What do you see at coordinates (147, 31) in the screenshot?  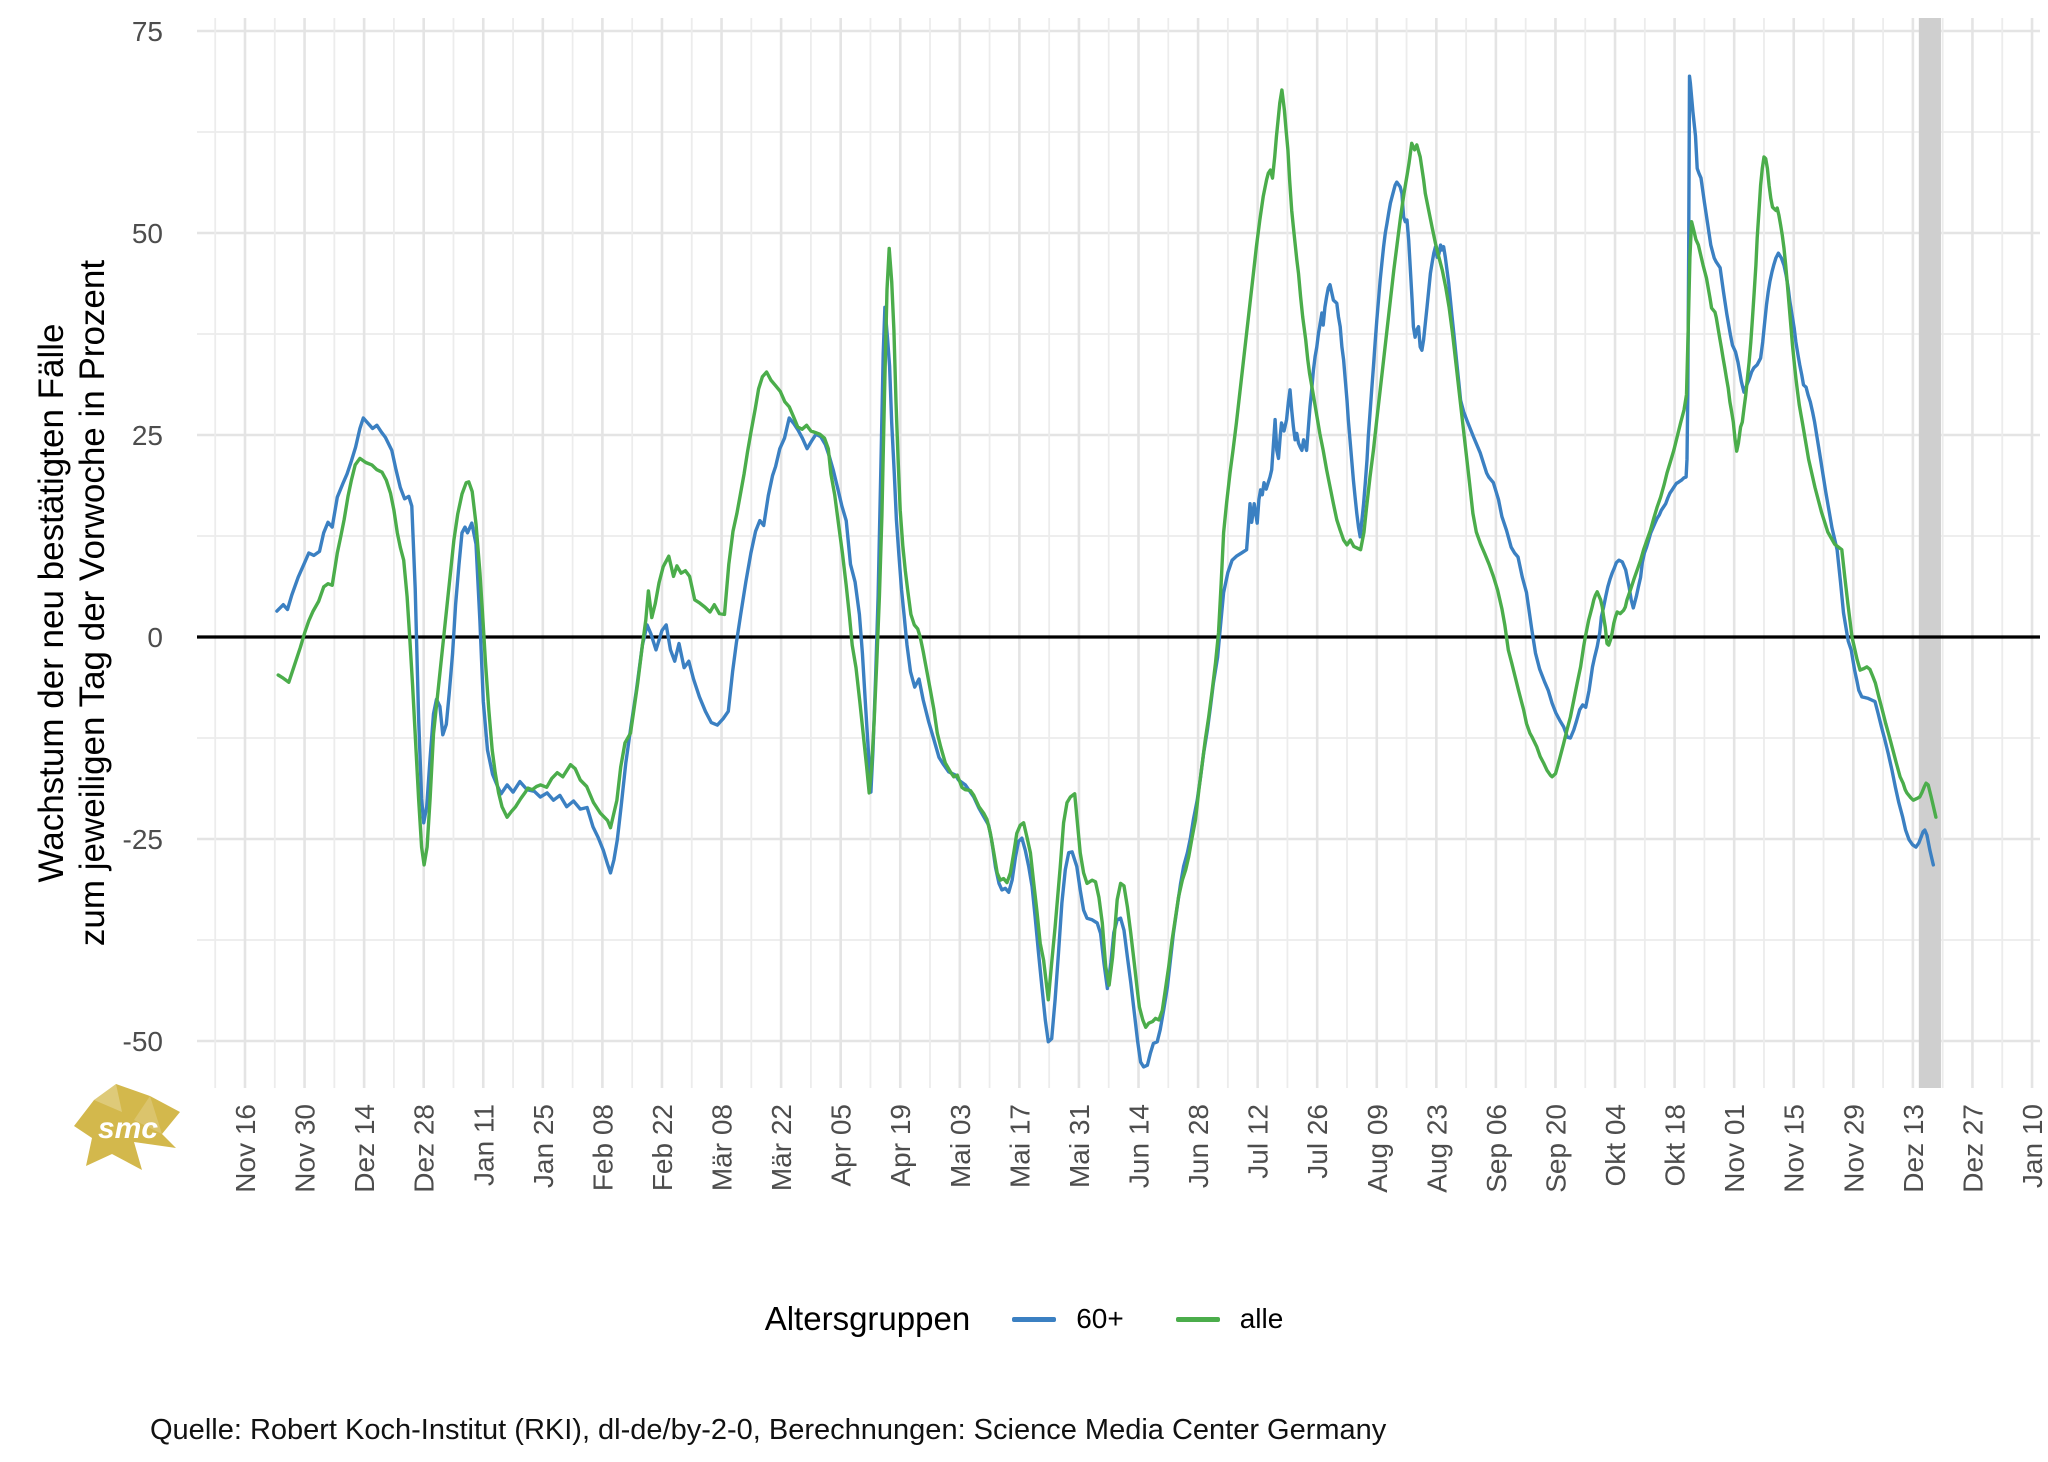 I see `y-tick-label: 75` at bounding box center [147, 31].